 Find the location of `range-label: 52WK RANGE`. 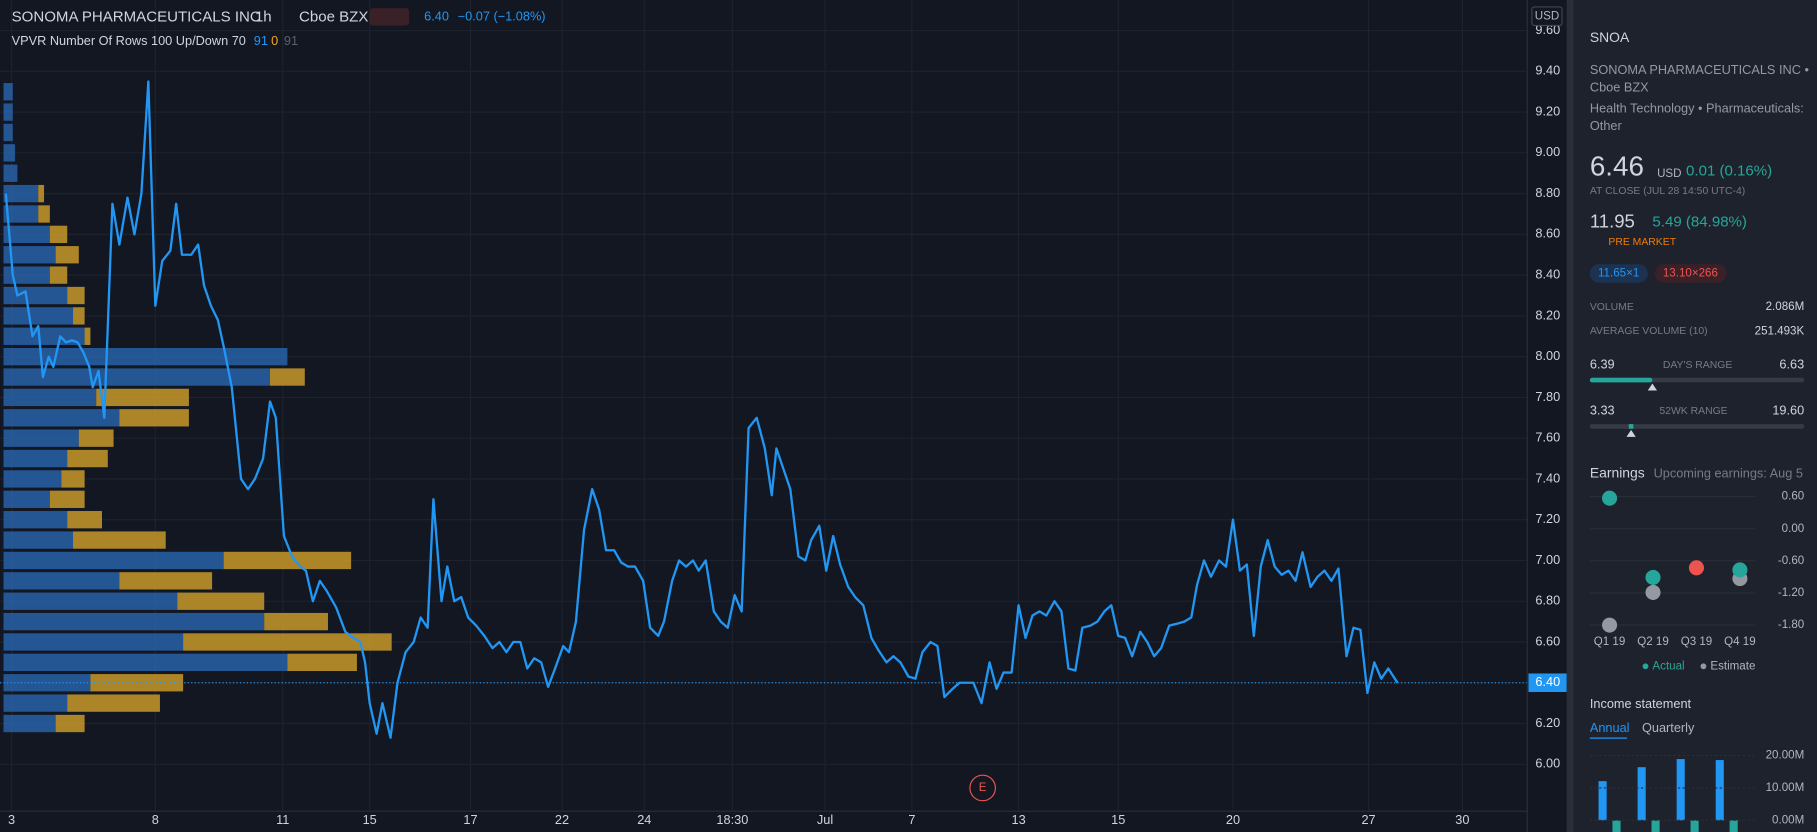

range-label: 52WK RANGE is located at coordinates (1693, 411).